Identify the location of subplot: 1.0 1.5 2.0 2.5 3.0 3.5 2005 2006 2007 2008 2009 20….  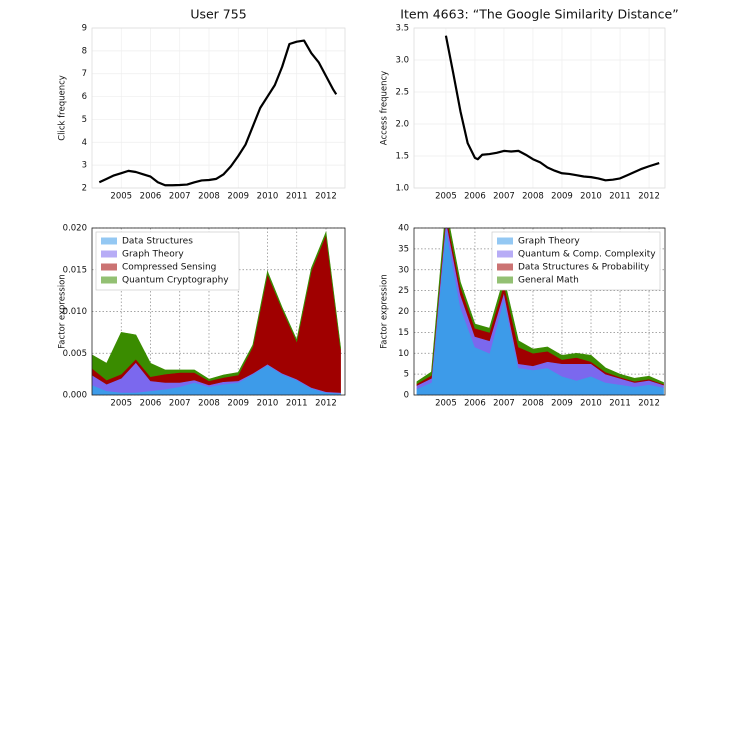
(529, 104).